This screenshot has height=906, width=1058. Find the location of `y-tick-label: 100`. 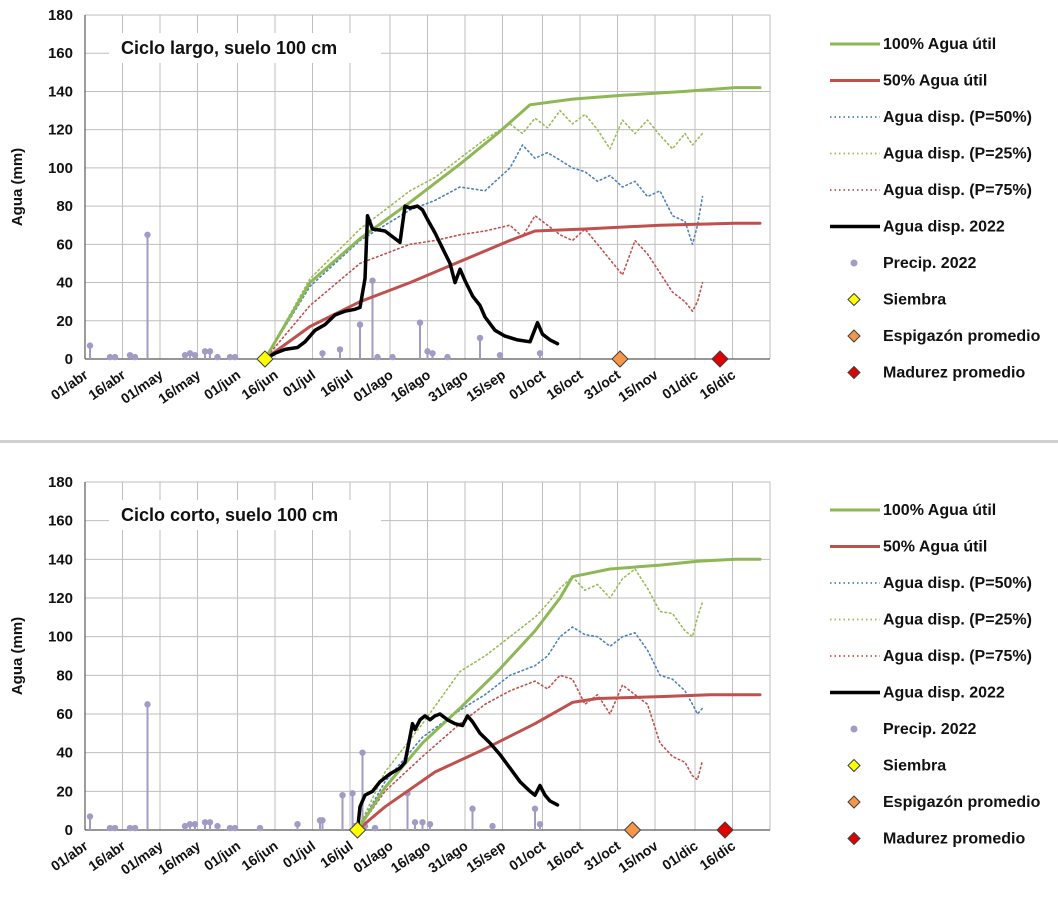

y-tick-label: 100 is located at coordinates (60, 168).